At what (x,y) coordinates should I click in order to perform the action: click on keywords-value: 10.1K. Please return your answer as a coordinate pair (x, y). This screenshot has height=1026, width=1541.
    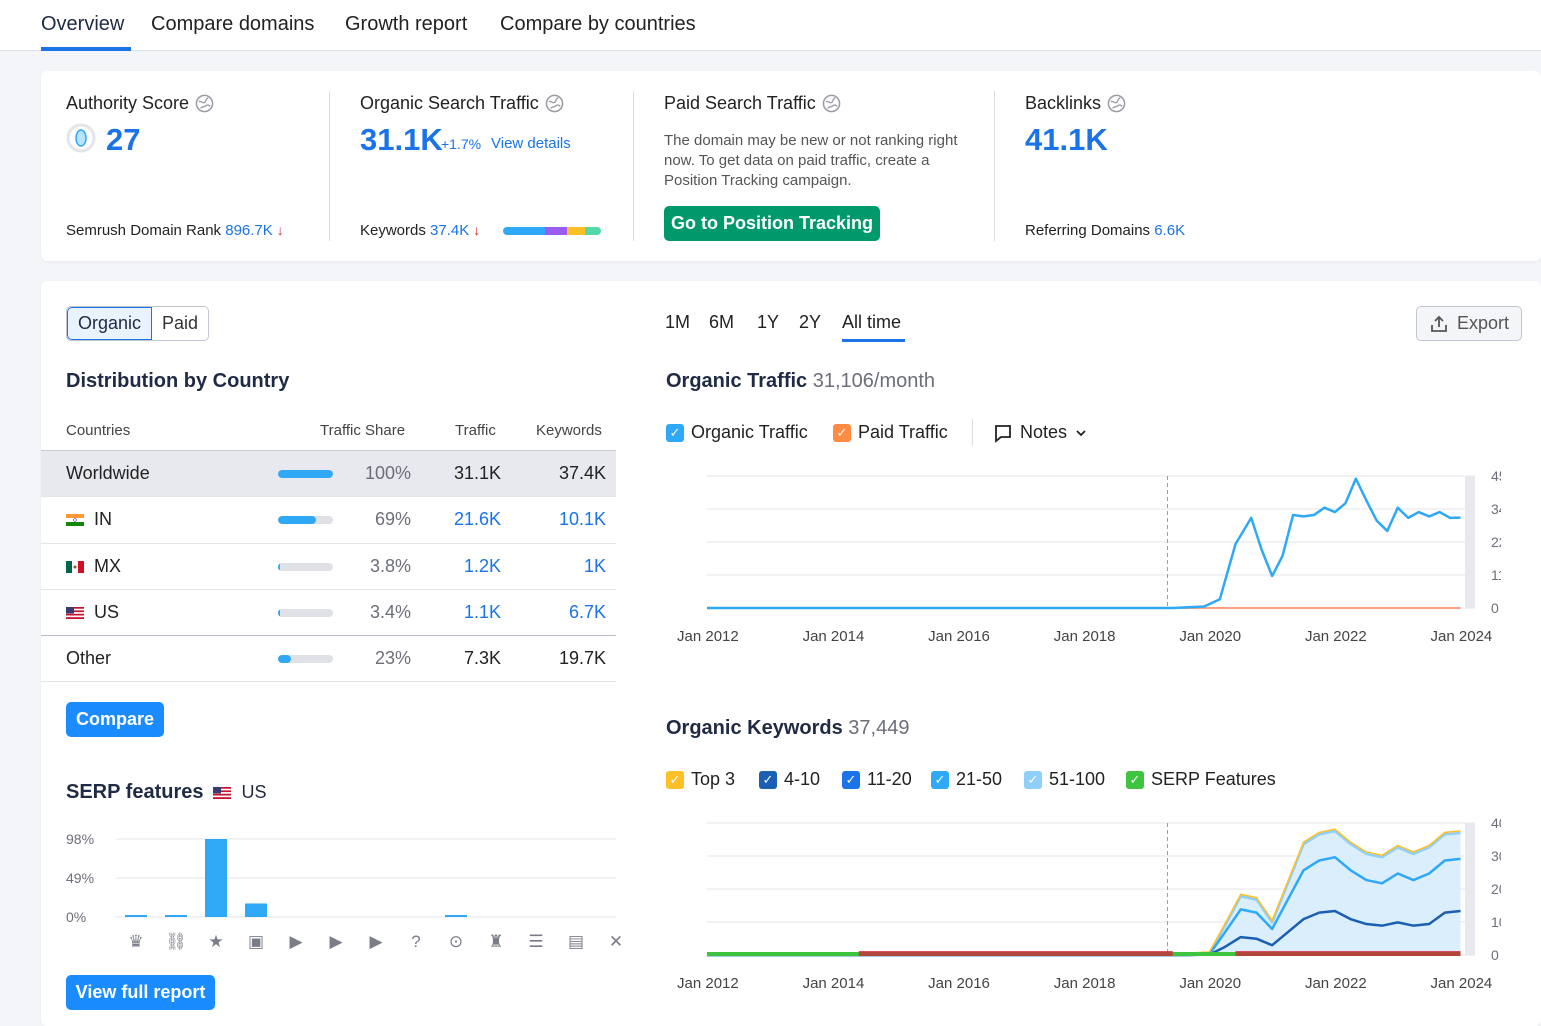
    Looking at the image, I should click on (582, 519).